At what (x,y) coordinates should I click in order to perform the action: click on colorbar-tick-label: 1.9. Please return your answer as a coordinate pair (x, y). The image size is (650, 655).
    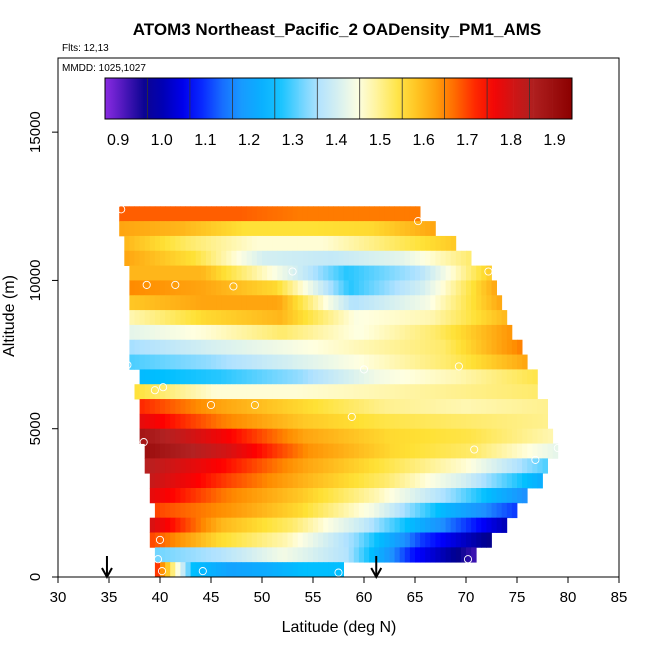
    Looking at the image, I should click on (554, 140).